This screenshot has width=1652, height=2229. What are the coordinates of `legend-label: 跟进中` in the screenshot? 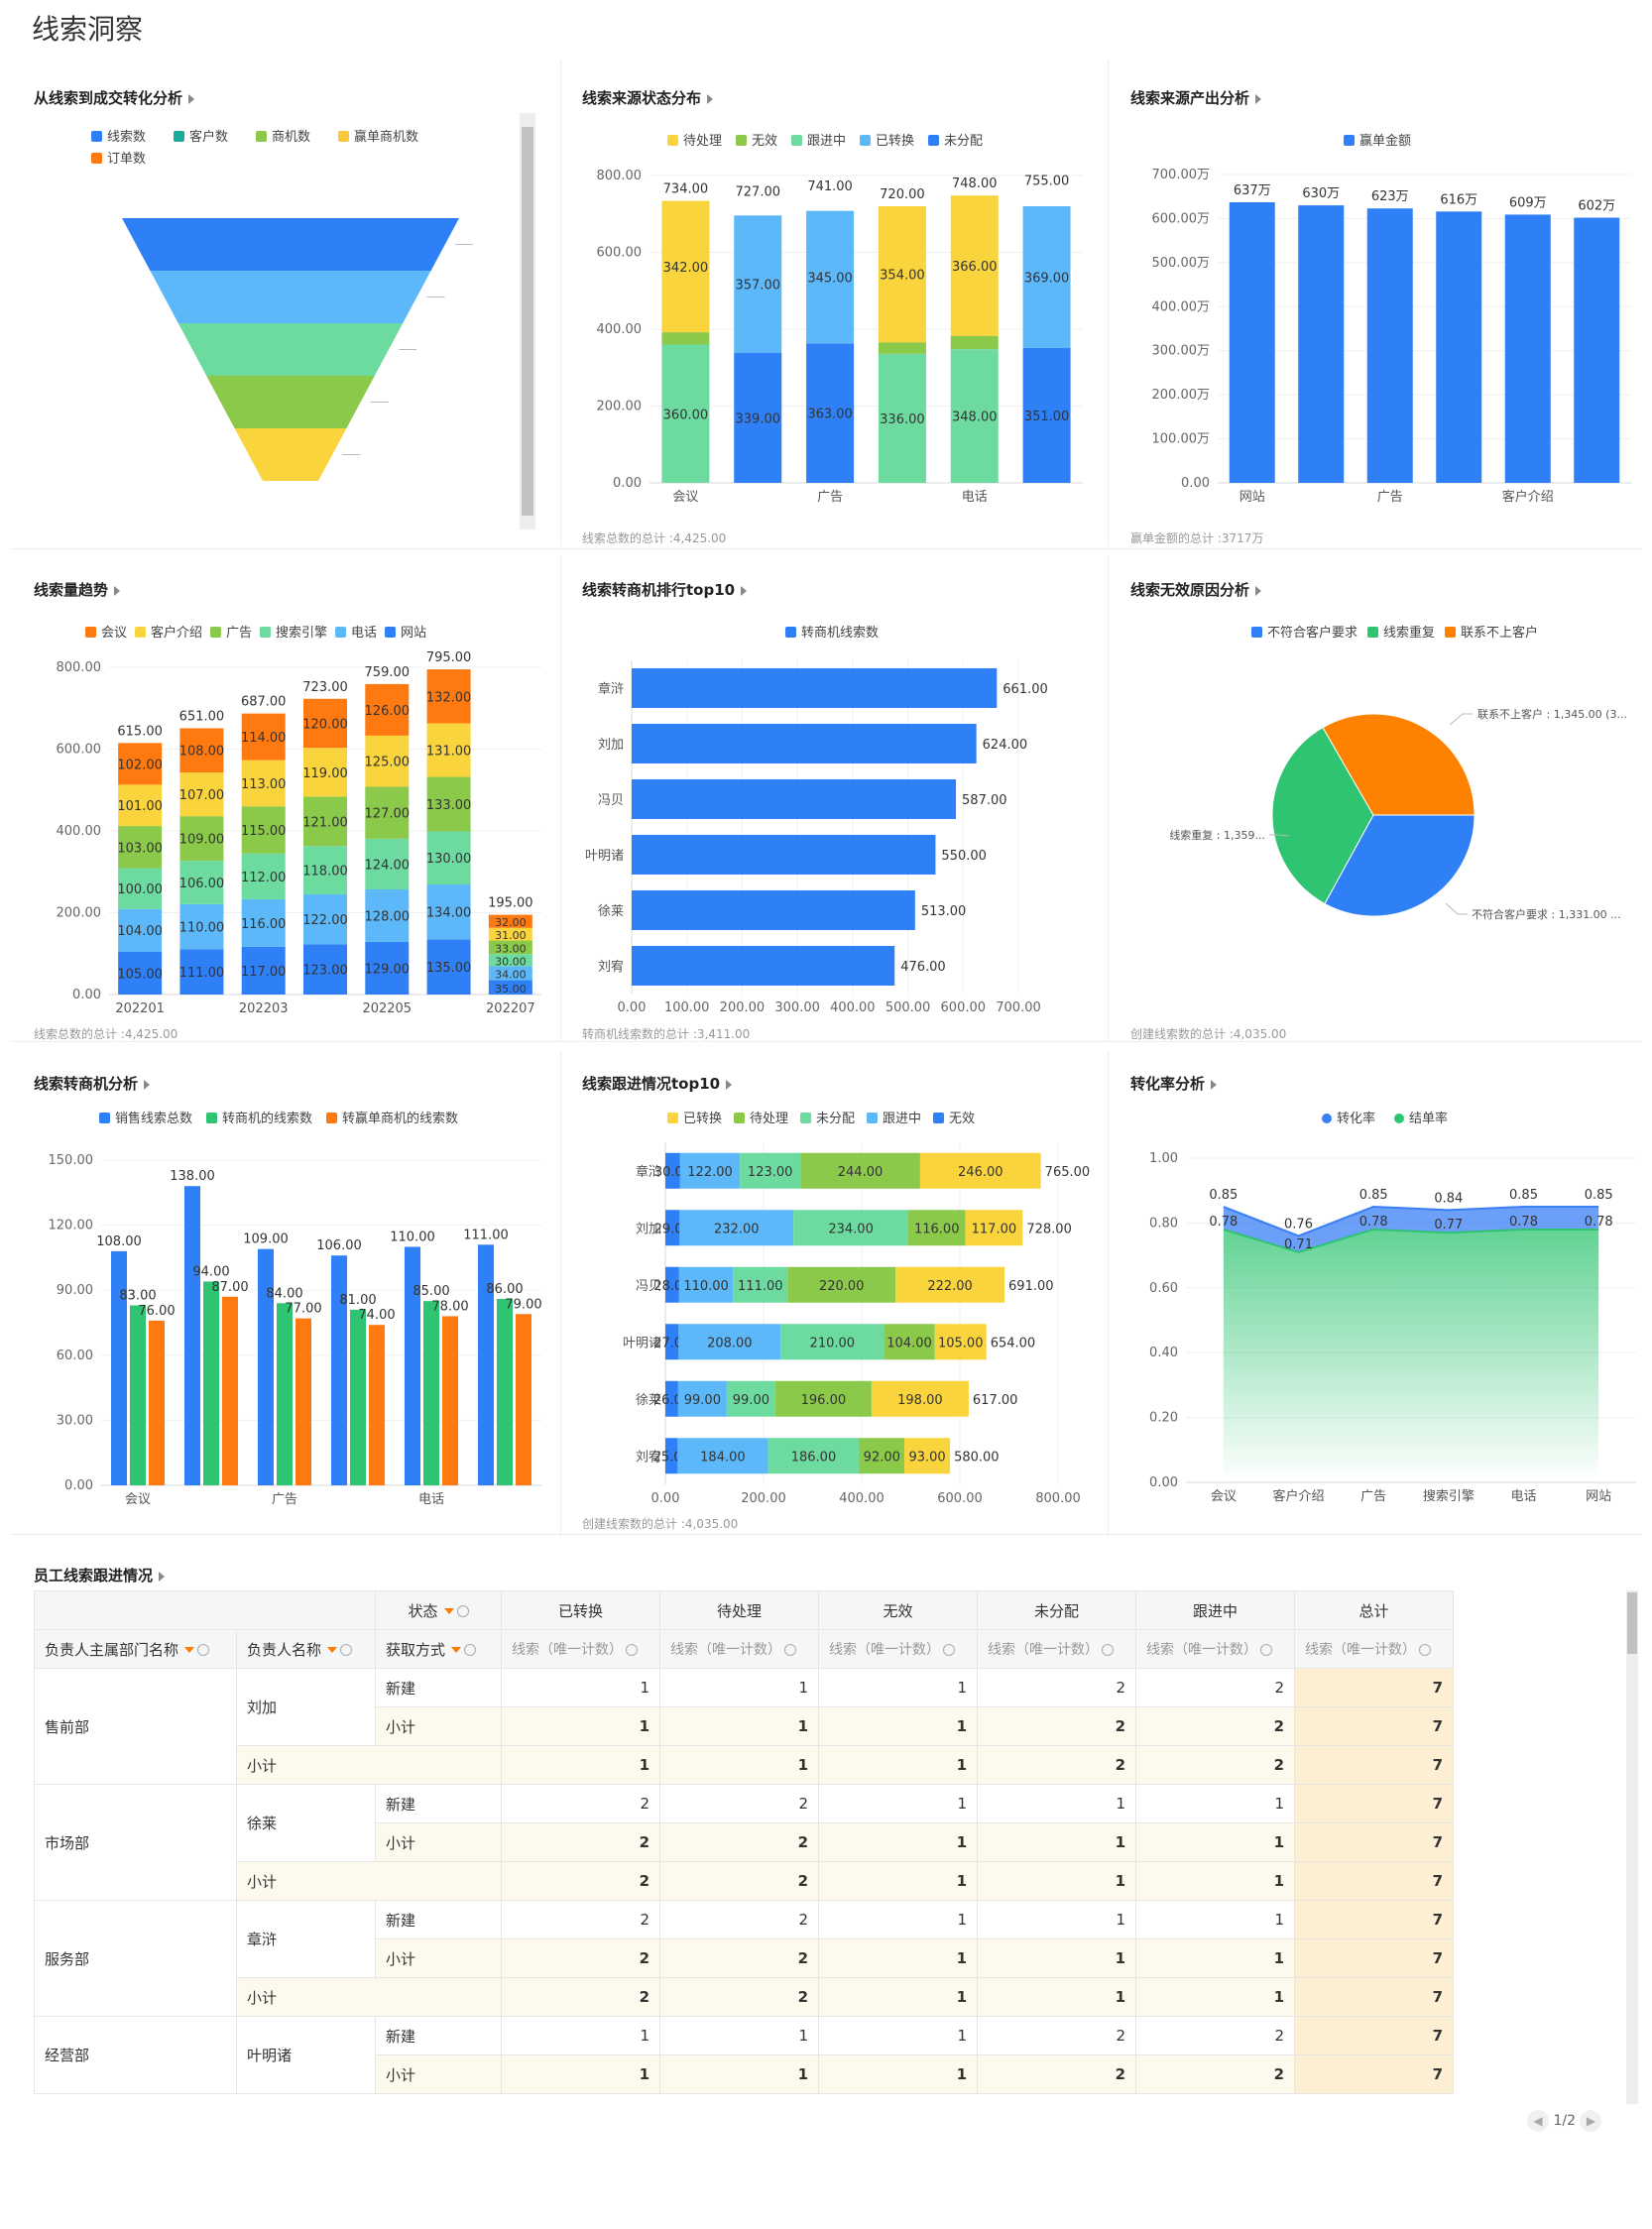 It's located at (826, 142).